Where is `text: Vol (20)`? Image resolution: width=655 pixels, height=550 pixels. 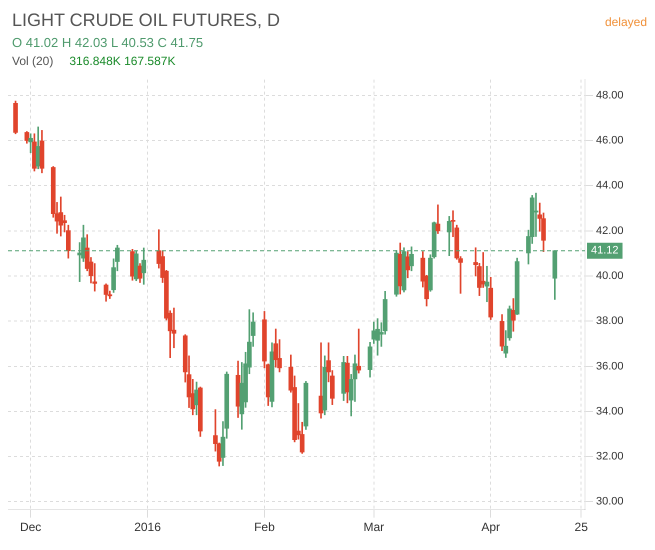
text: Vol (20) is located at coordinates (33, 61).